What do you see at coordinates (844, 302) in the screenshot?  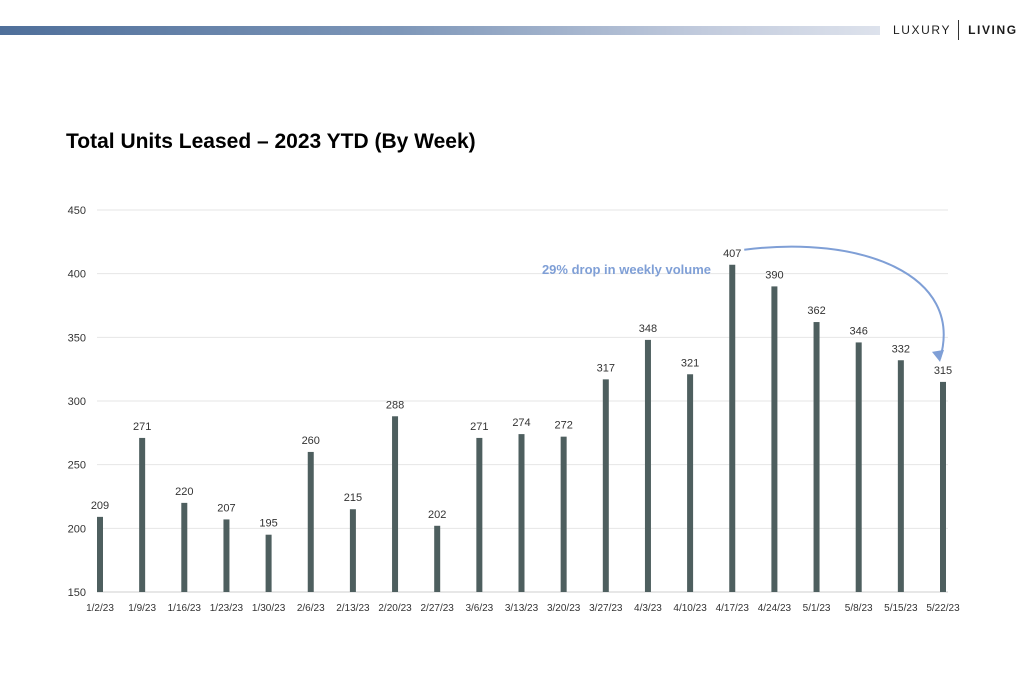 I see `annotation-arrow` at bounding box center [844, 302].